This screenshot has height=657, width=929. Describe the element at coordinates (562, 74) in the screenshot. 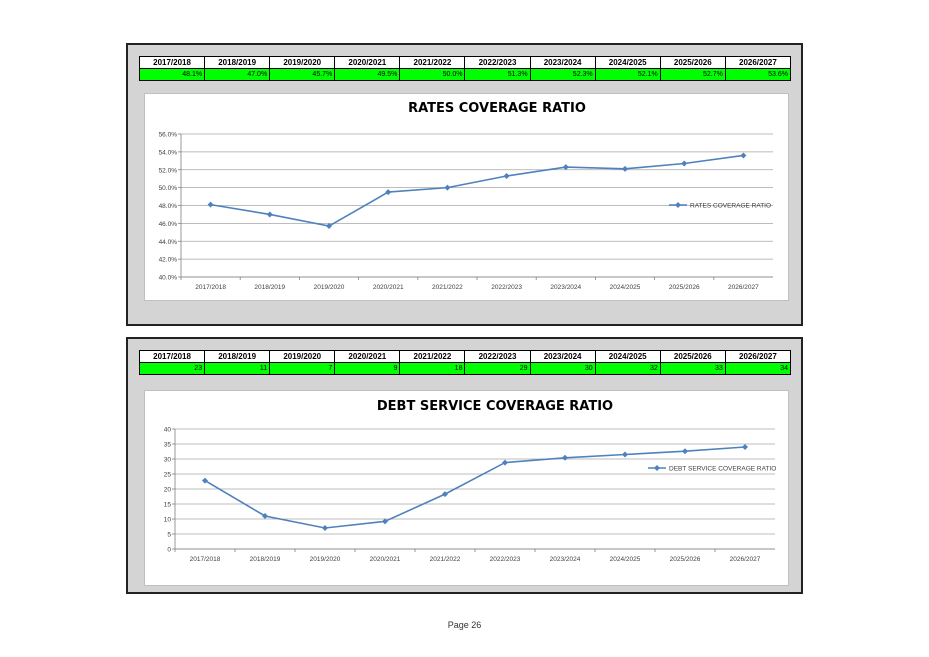

I see `value-cell: 52.3%` at that location.